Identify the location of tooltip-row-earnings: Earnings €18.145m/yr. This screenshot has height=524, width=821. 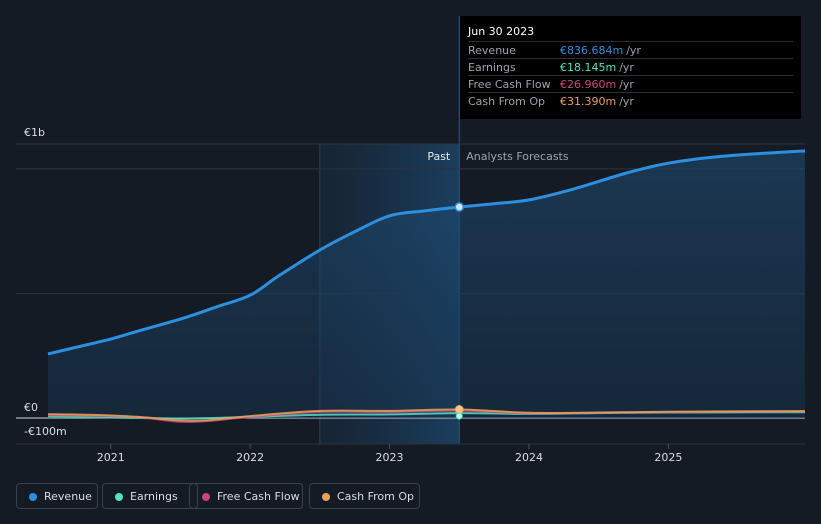
(630, 67).